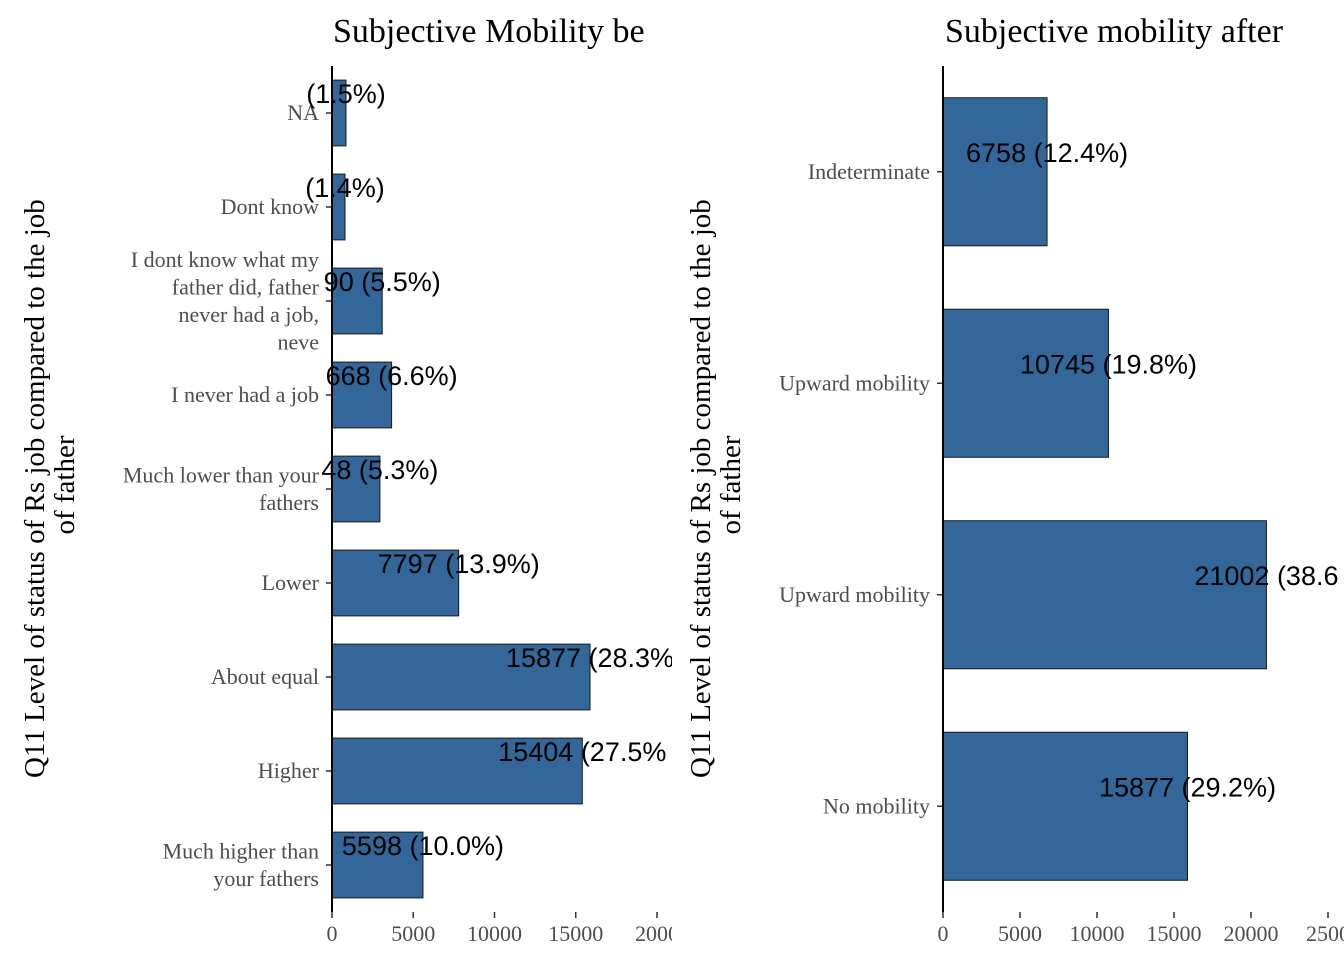 The width and height of the screenshot is (1344, 960). Describe the element at coordinates (246, 286) in the screenshot. I see `category-label-line: father did, father` at that location.